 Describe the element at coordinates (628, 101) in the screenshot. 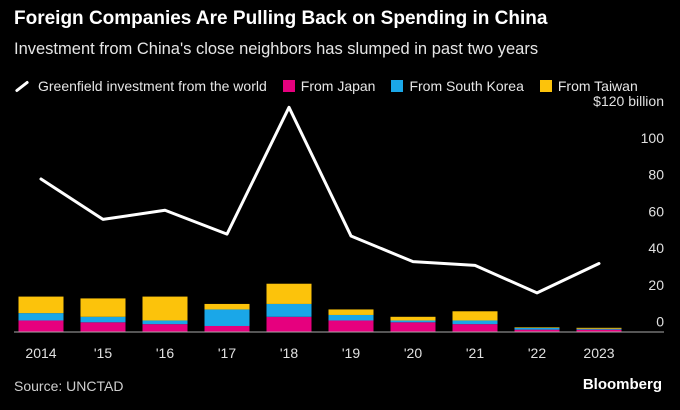

I see `y-tick-label: $120 billion` at that location.